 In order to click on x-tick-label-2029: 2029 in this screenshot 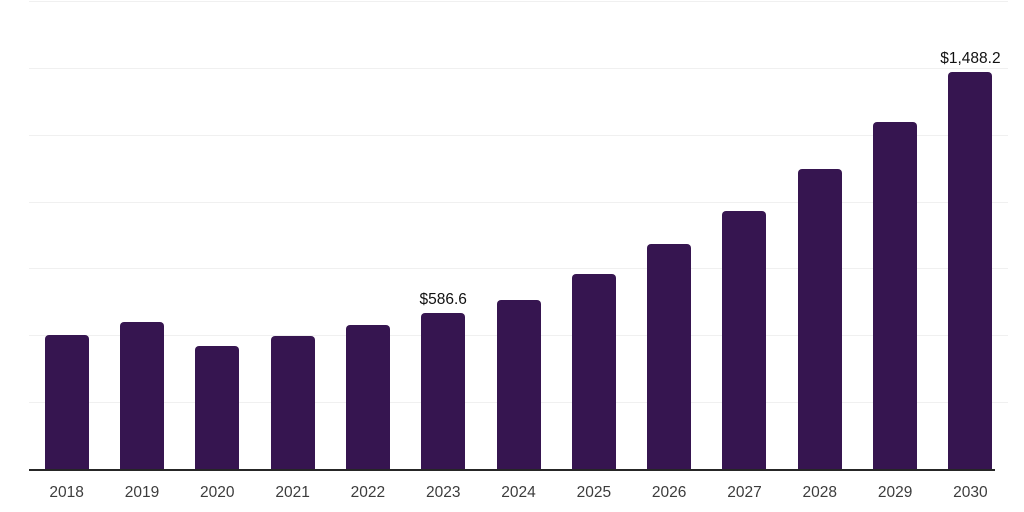, I will do `click(895, 492)`.